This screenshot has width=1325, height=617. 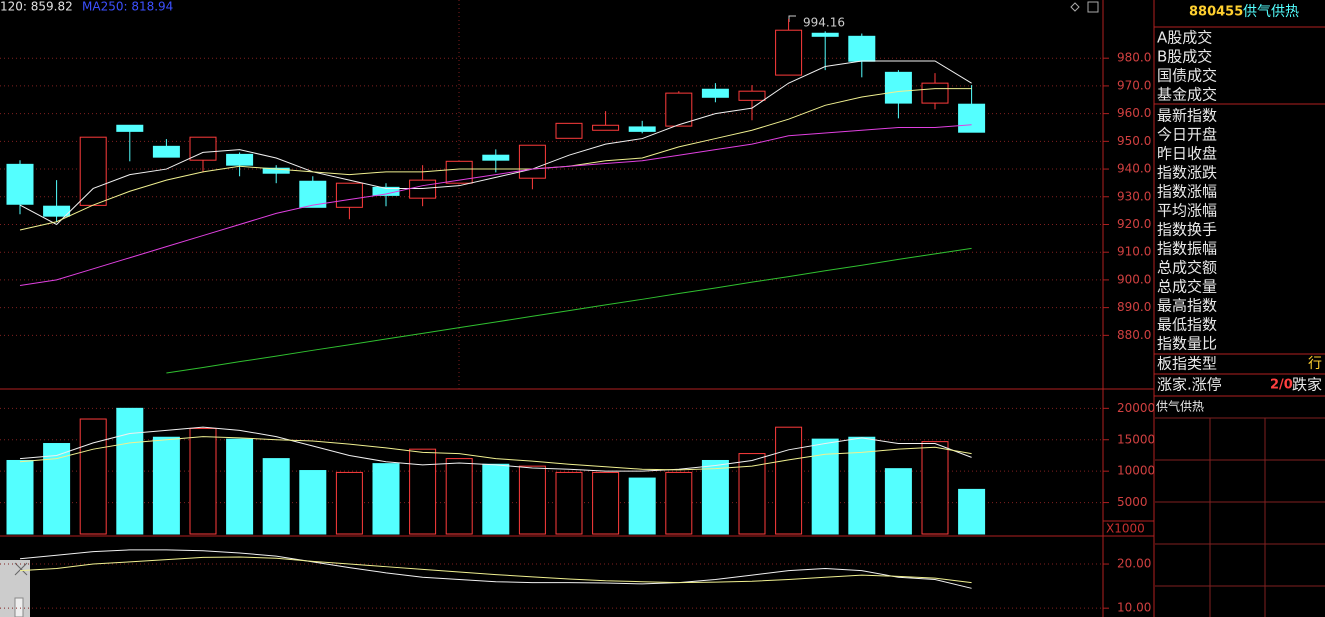 What do you see at coordinates (1134, 224) in the screenshot?
I see `y-tick-label: 920.0` at bounding box center [1134, 224].